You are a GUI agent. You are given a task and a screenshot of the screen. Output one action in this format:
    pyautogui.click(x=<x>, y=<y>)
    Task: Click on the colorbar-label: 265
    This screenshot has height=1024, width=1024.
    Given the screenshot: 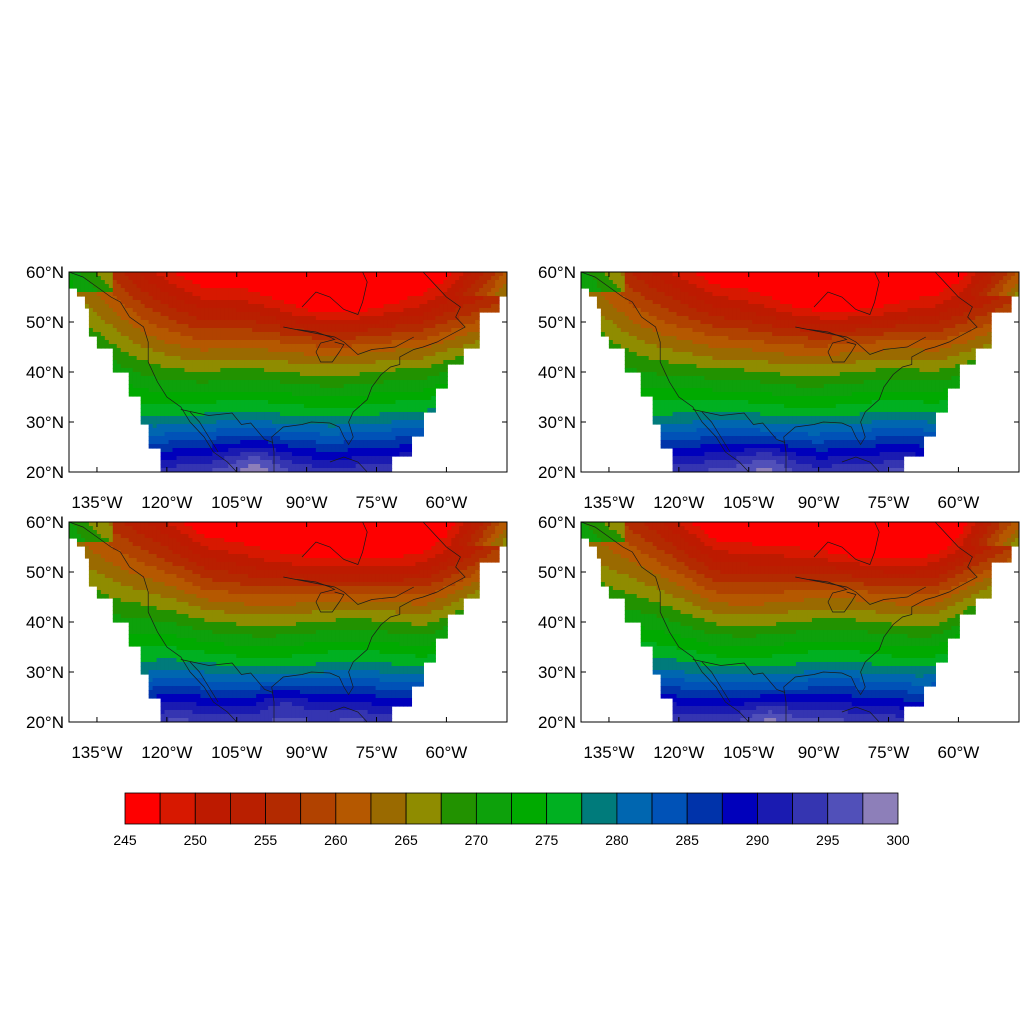 What is the action you would take?
    pyautogui.click(x=406, y=840)
    